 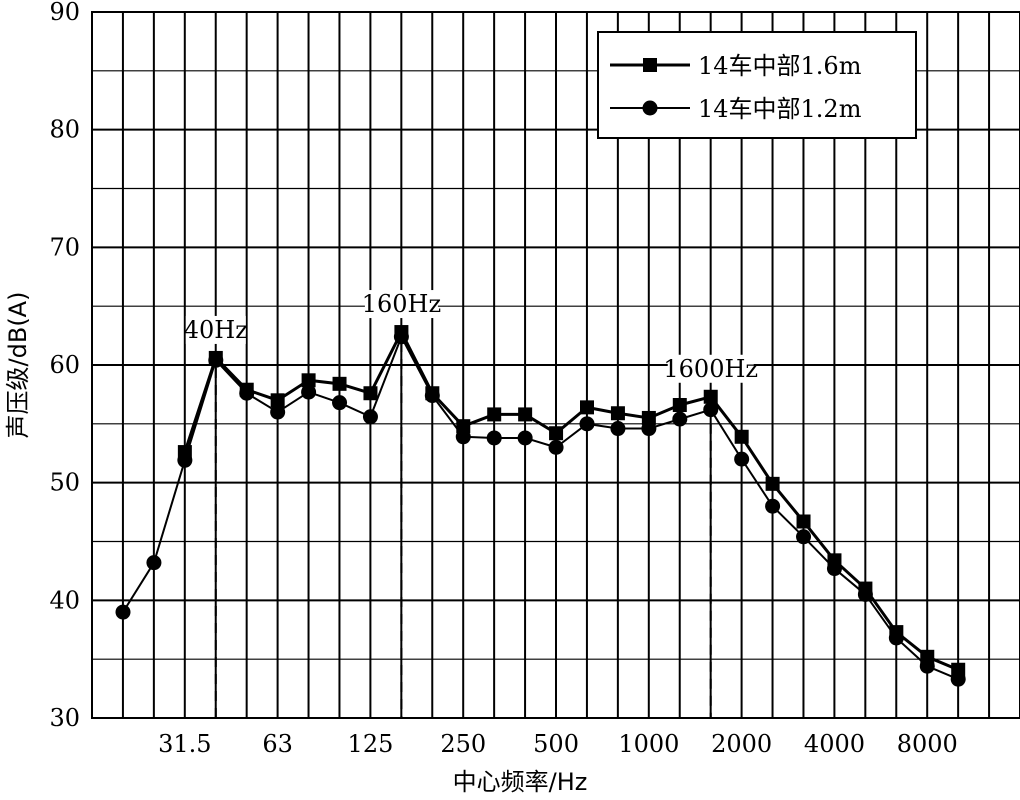 What do you see at coordinates (780, 66) in the screenshot?
I see `legend-label-1: 14车中部1.6m` at bounding box center [780, 66].